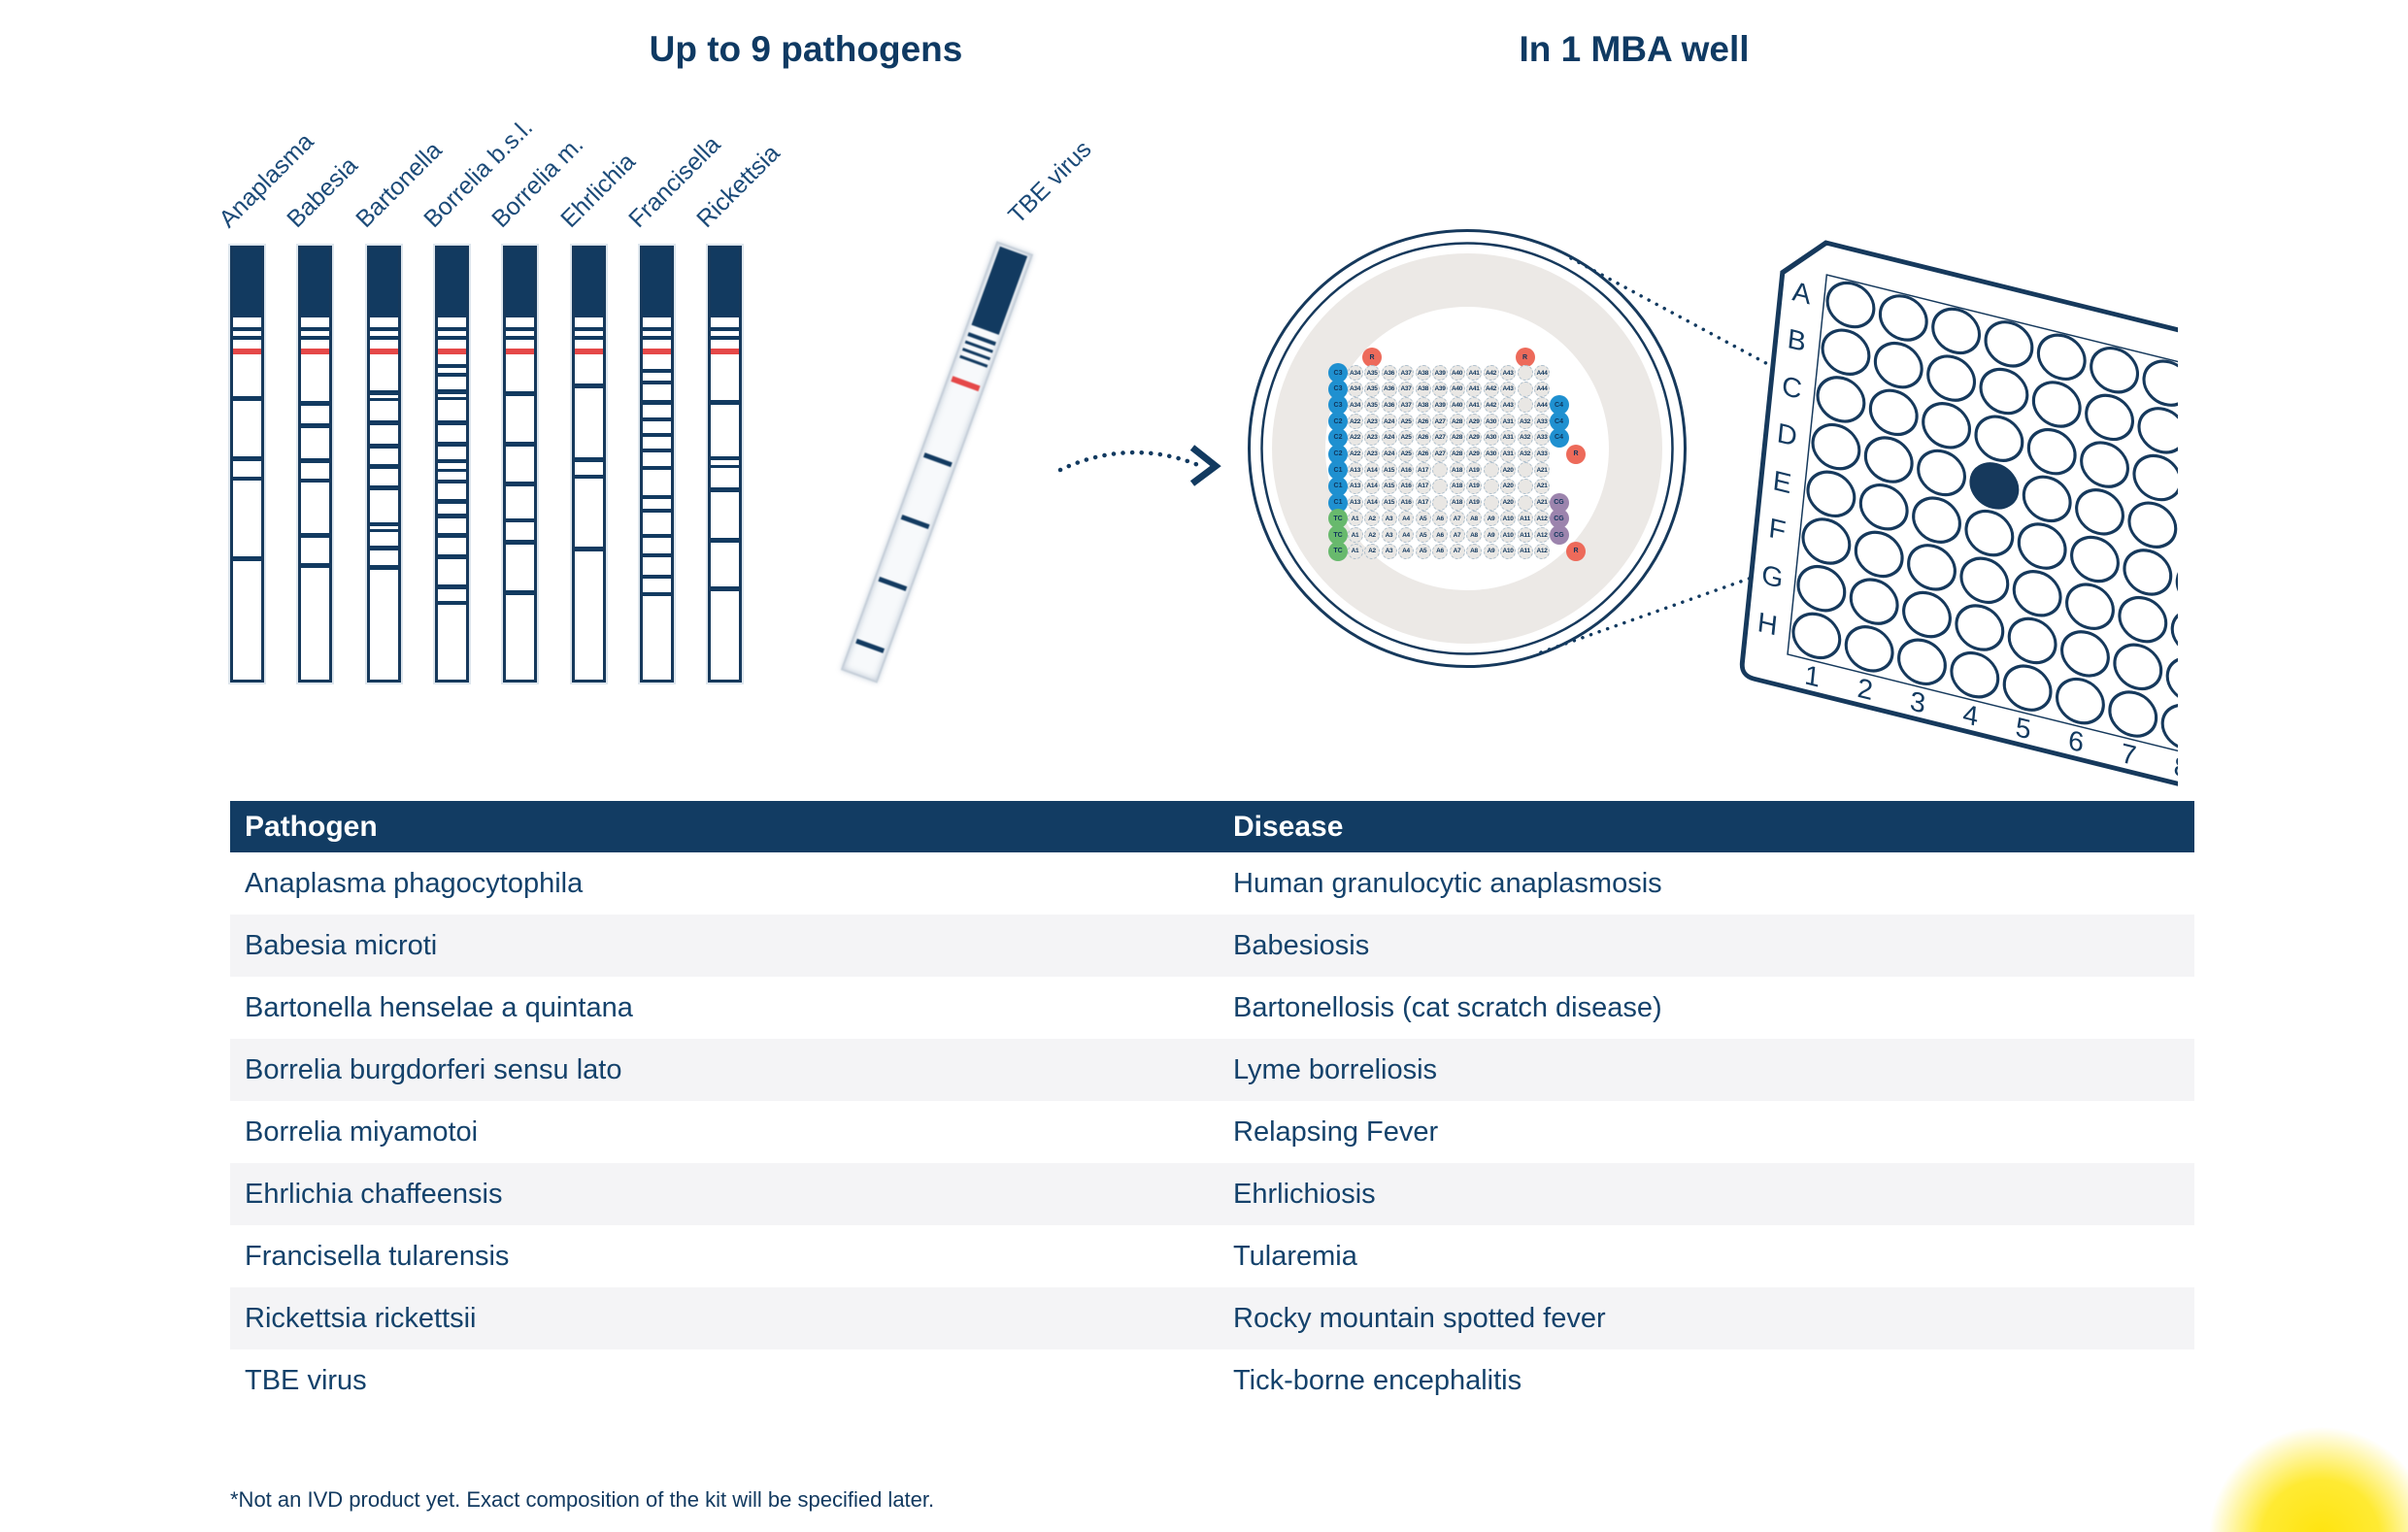 This screenshot has height=1532, width=2408. What do you see at coordinates (1508, 405) in the screenshot?
I see `spot-label: A43` at bounding box center [1508, 405].